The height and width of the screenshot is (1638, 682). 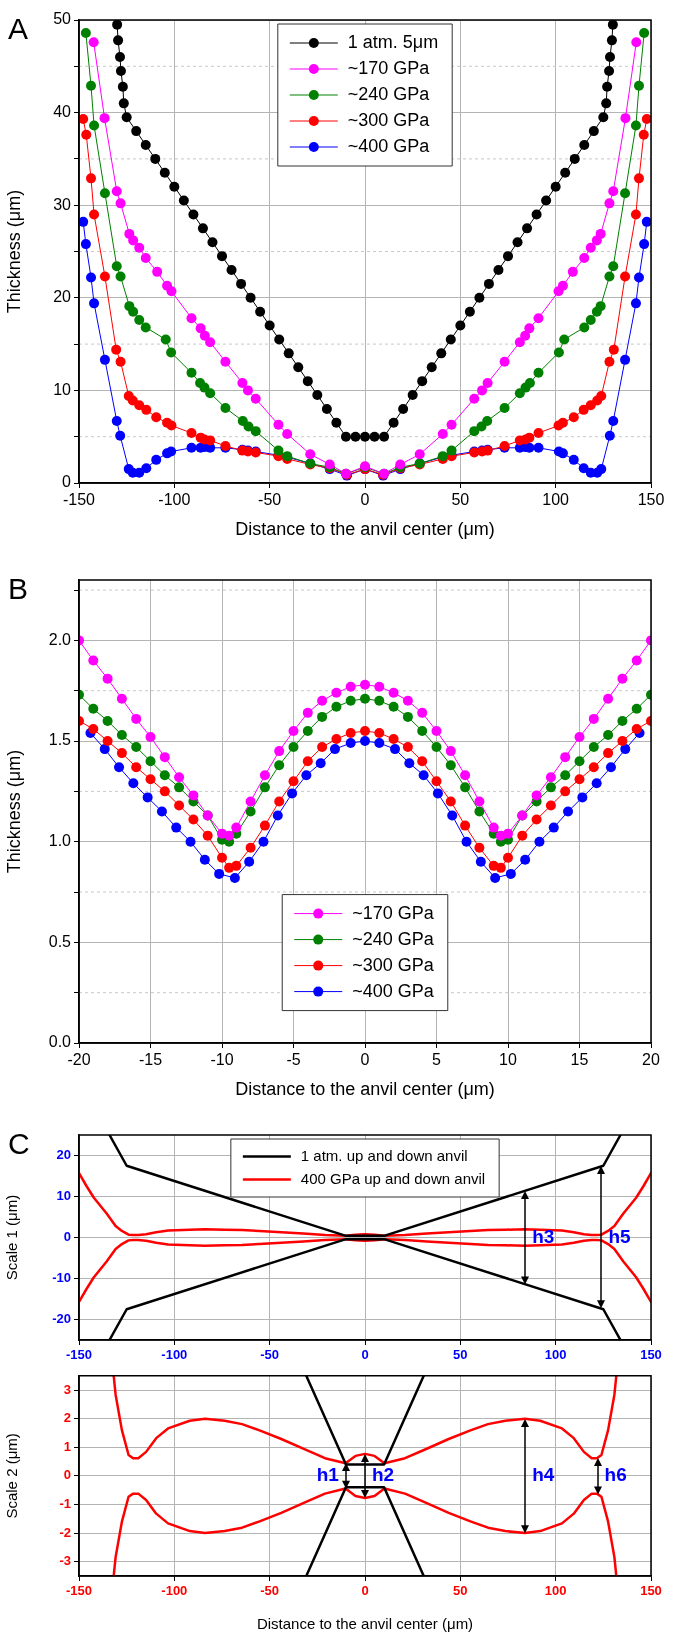 I want to click on legend-label: 400 GPa up and down anvil, so click(x=393, y=1178).